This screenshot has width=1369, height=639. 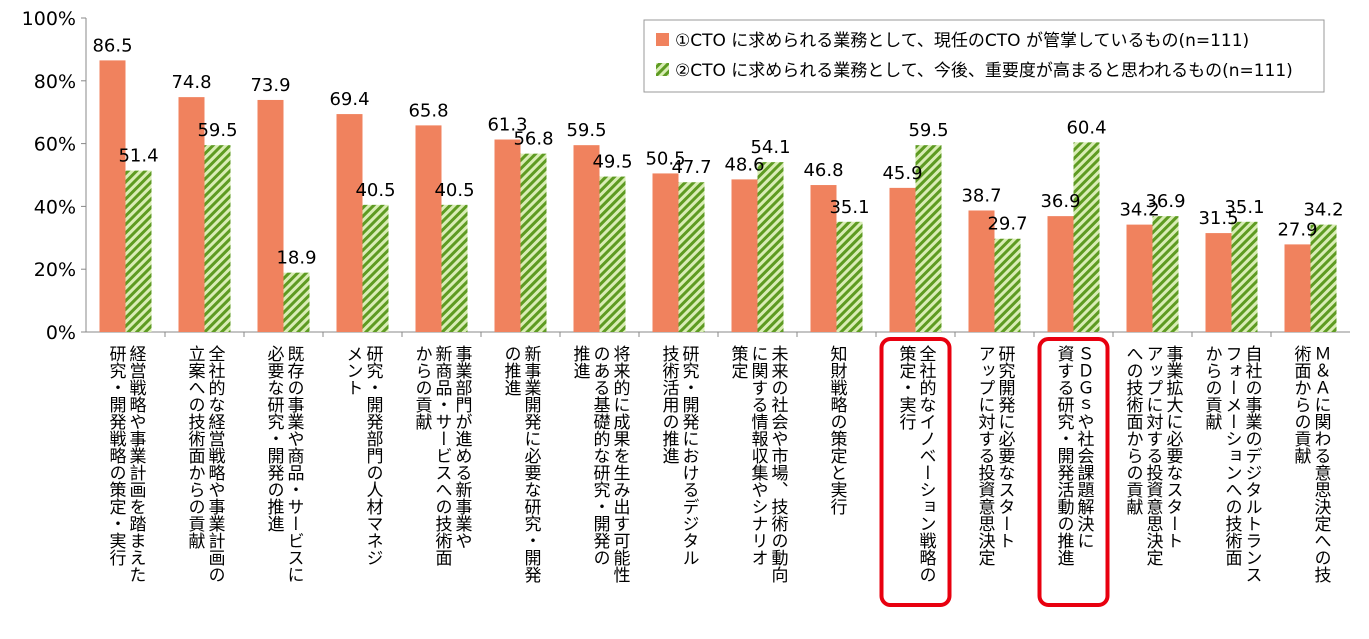 What do you see at coordinates (116, 456) in the screenshot?
I see `category-label-line: 研究・開発戦略の策定・実行` at bounding box center [116, 456].